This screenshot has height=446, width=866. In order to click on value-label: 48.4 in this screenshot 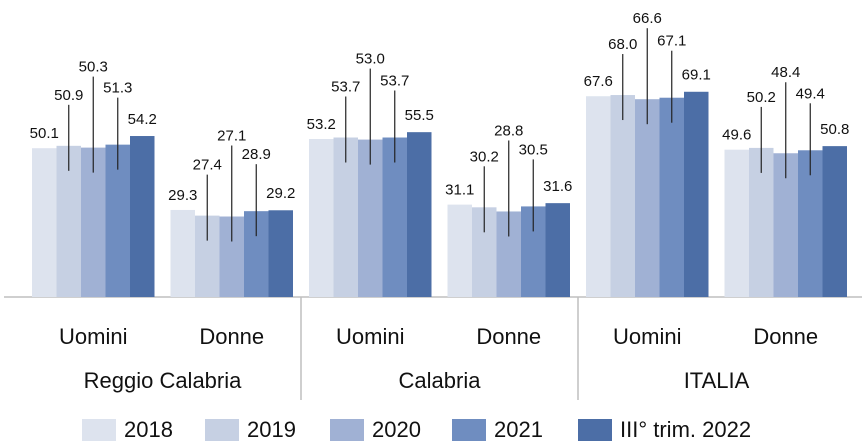, I will do `click(785, 72)`.